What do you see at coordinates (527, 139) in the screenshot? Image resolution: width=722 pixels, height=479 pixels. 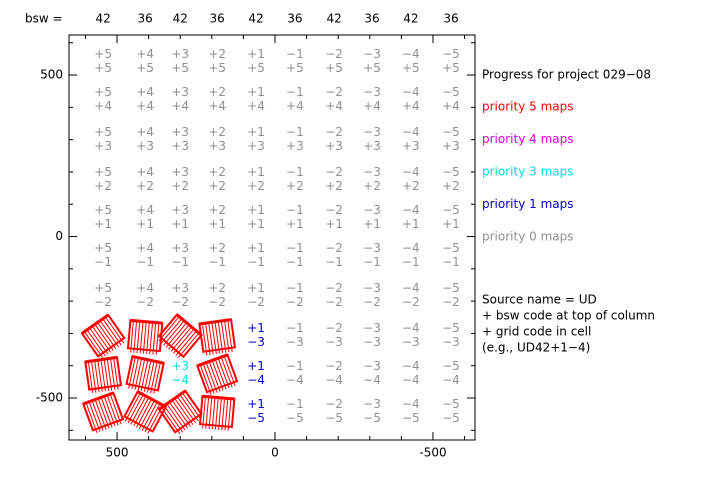 I see `legend-entry: priority 4 maps` at bounding box center [527, 139].